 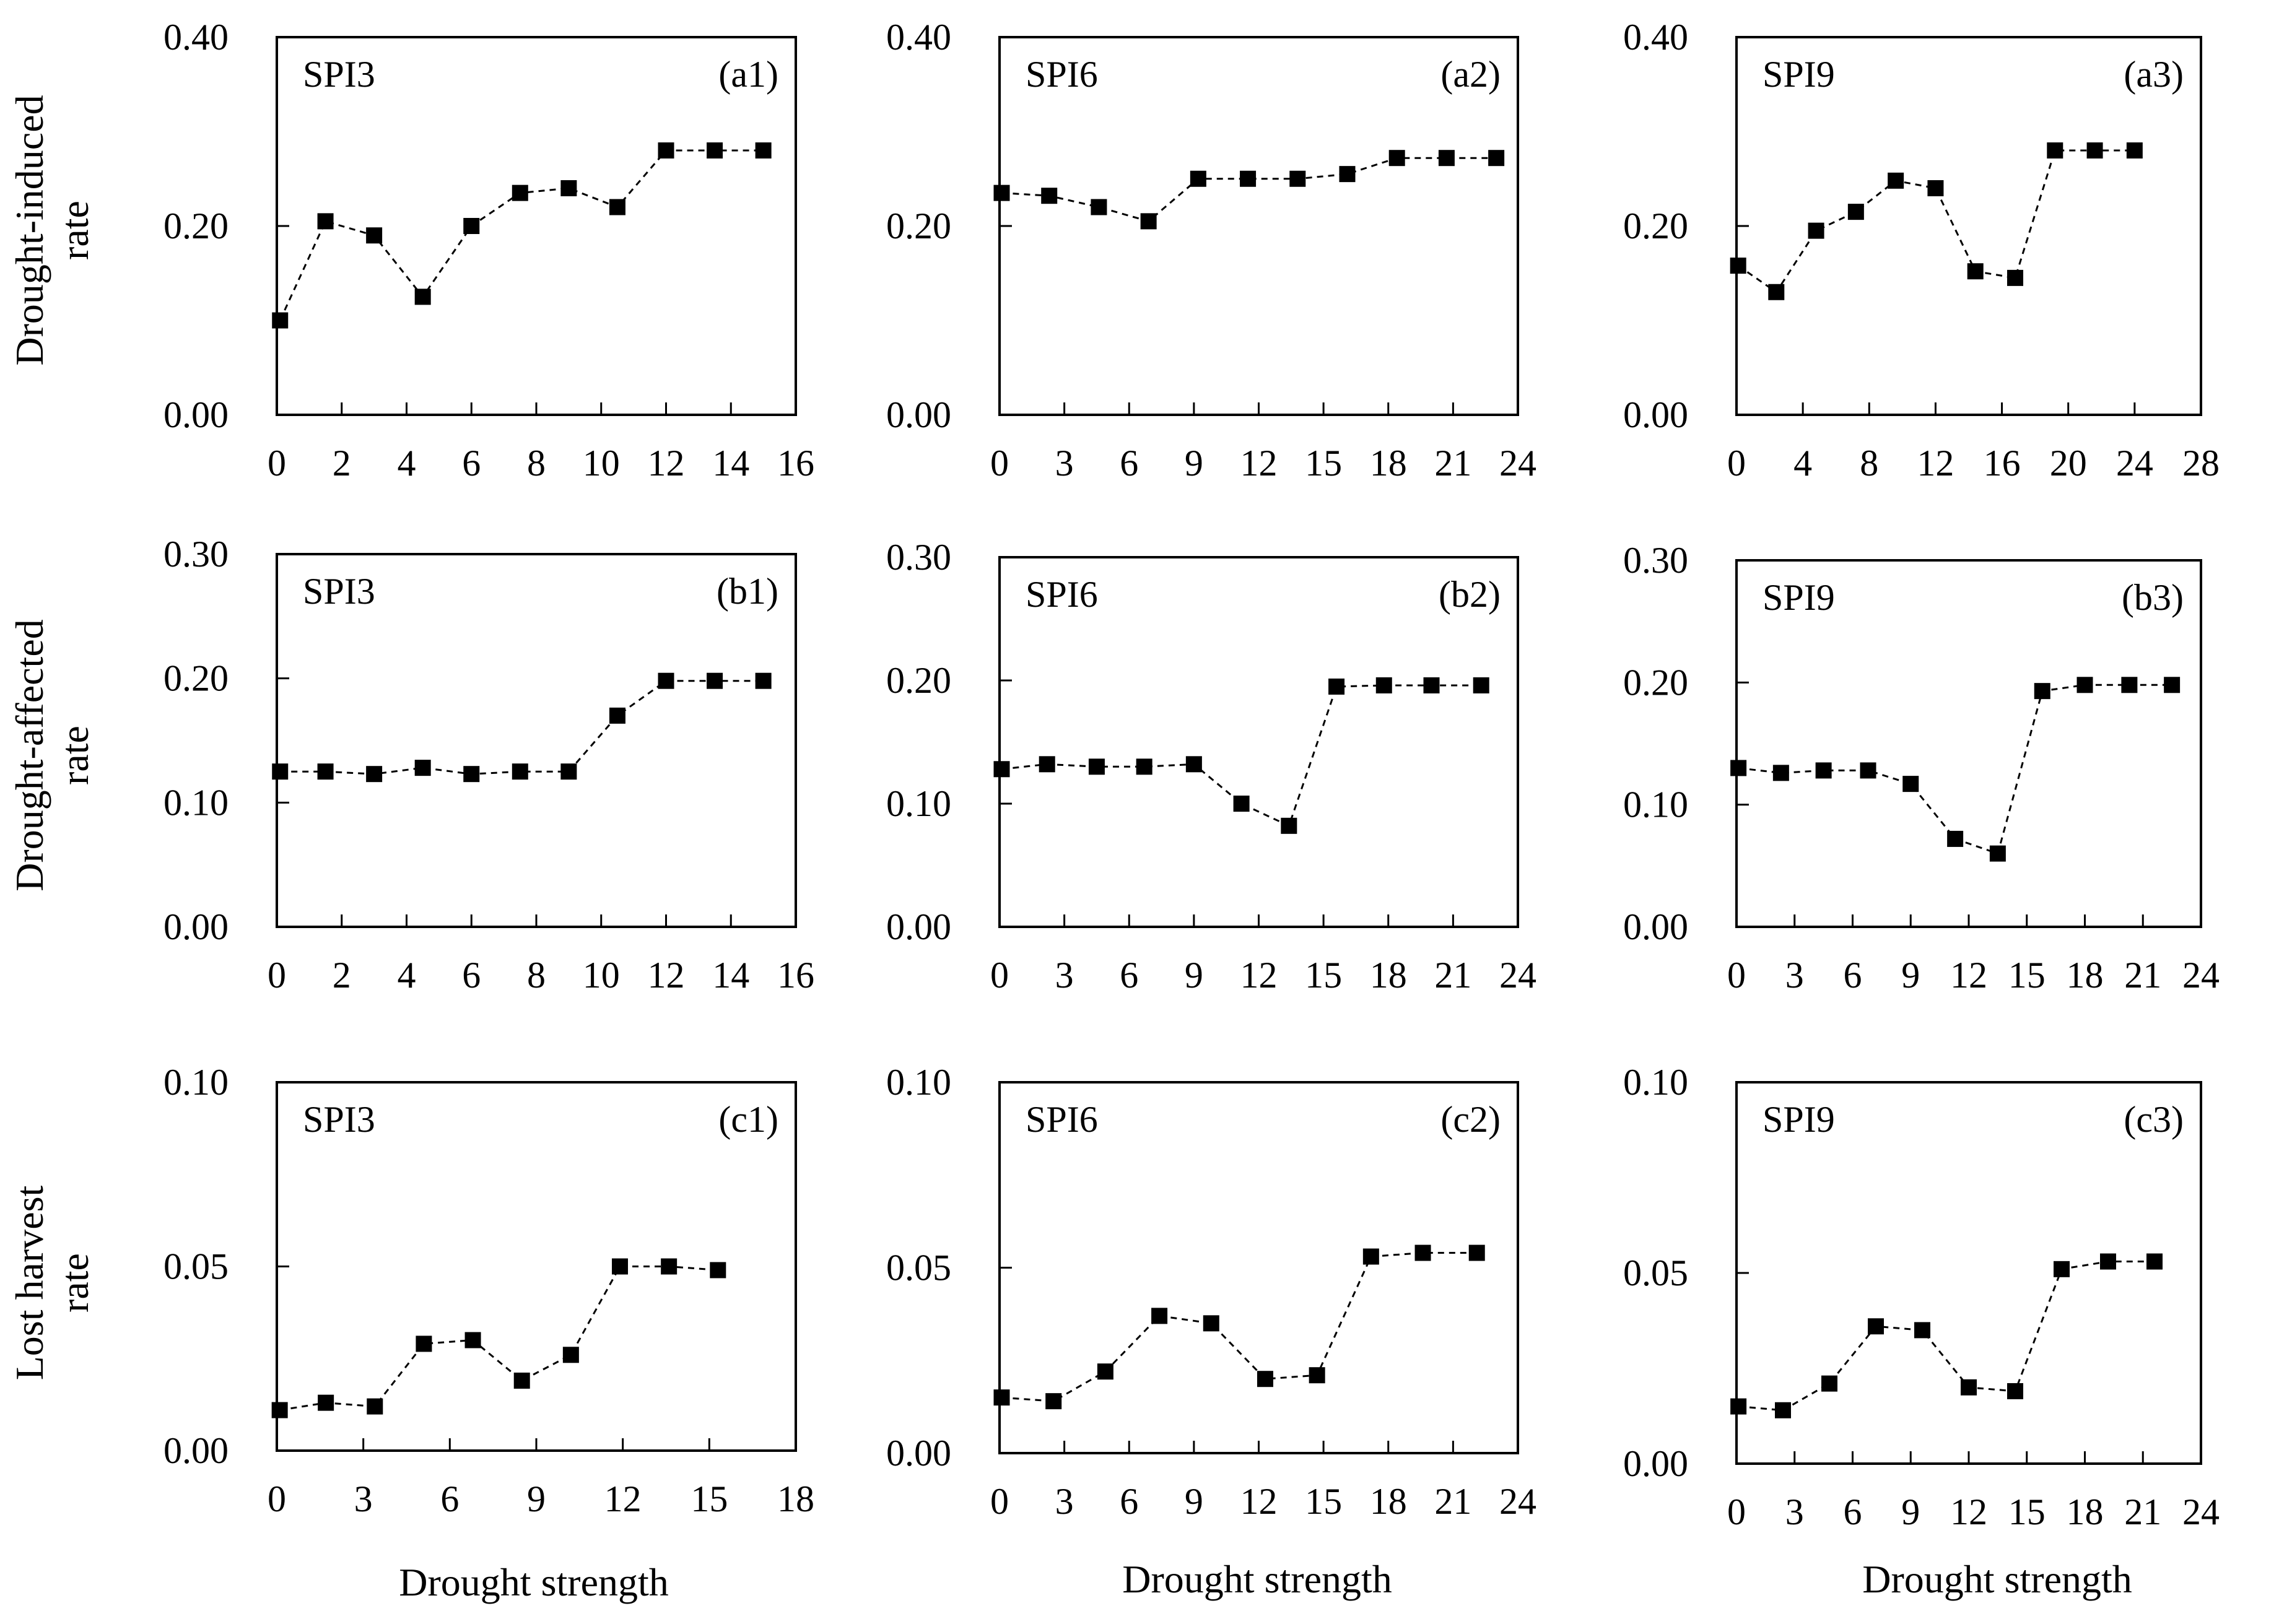 I want to click on panel-a1: 0 2 4 6 8 10 12 14 16 0.00 0.20 0.40 SPI3 (a1), so click(x=488, y=250).